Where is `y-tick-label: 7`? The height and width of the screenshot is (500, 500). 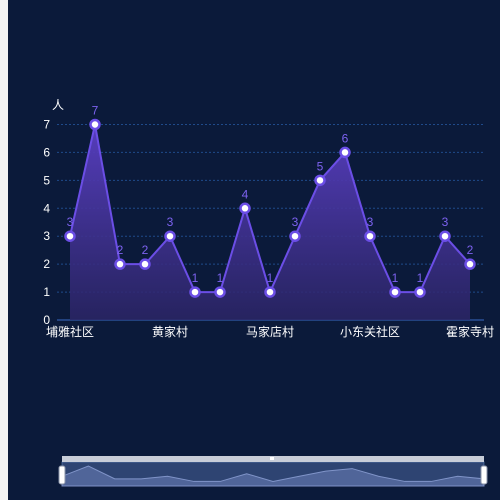
y-tick-label: 7 is located at coordinates (46, 125).